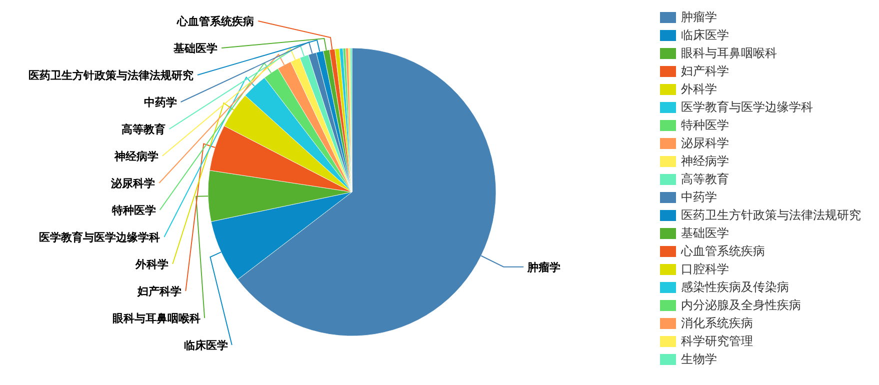 This screenshot has width=879, height=385. Describe the element at coordinates (143, 129) in the screenshot. I see `data-label: 高等教育` at that location.